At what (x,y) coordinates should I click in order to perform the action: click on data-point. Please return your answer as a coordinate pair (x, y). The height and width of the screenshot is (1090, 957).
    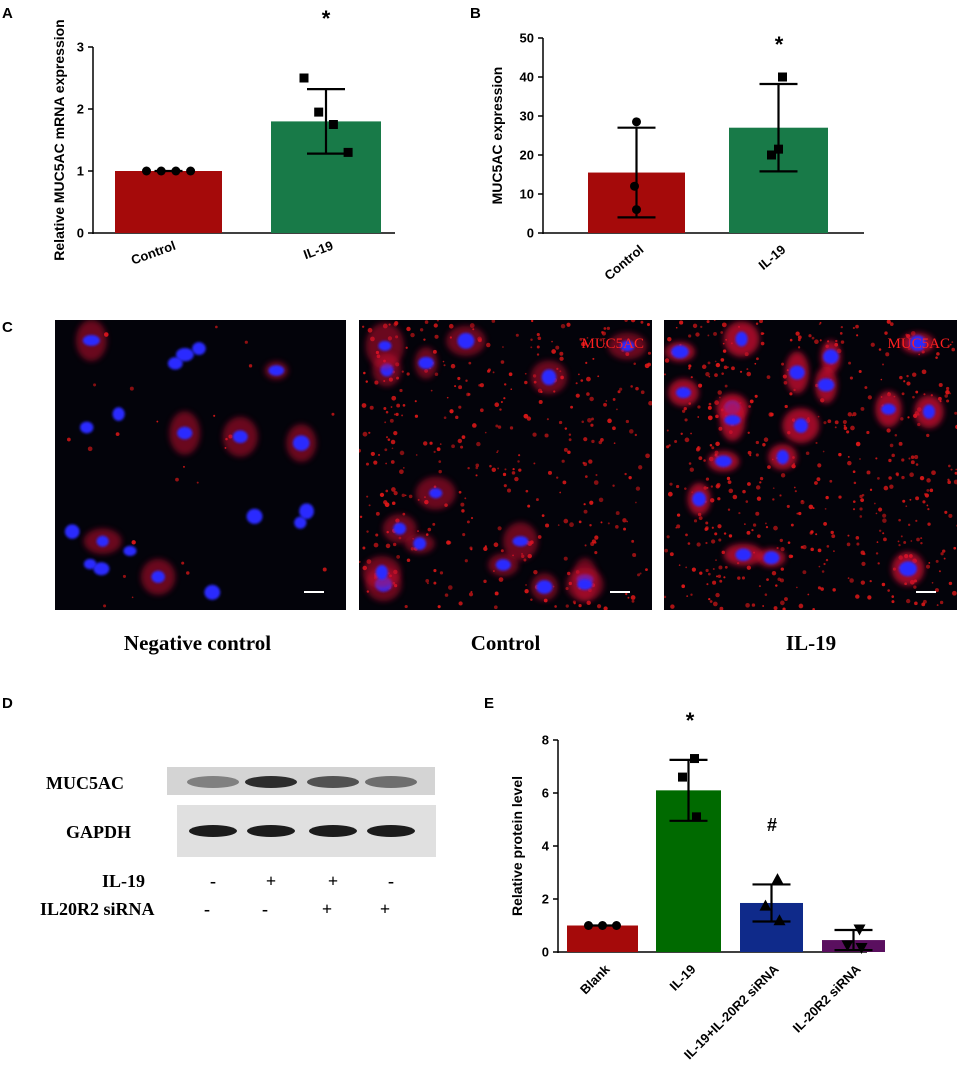
    Looking at the image, I should click on (191, 171).